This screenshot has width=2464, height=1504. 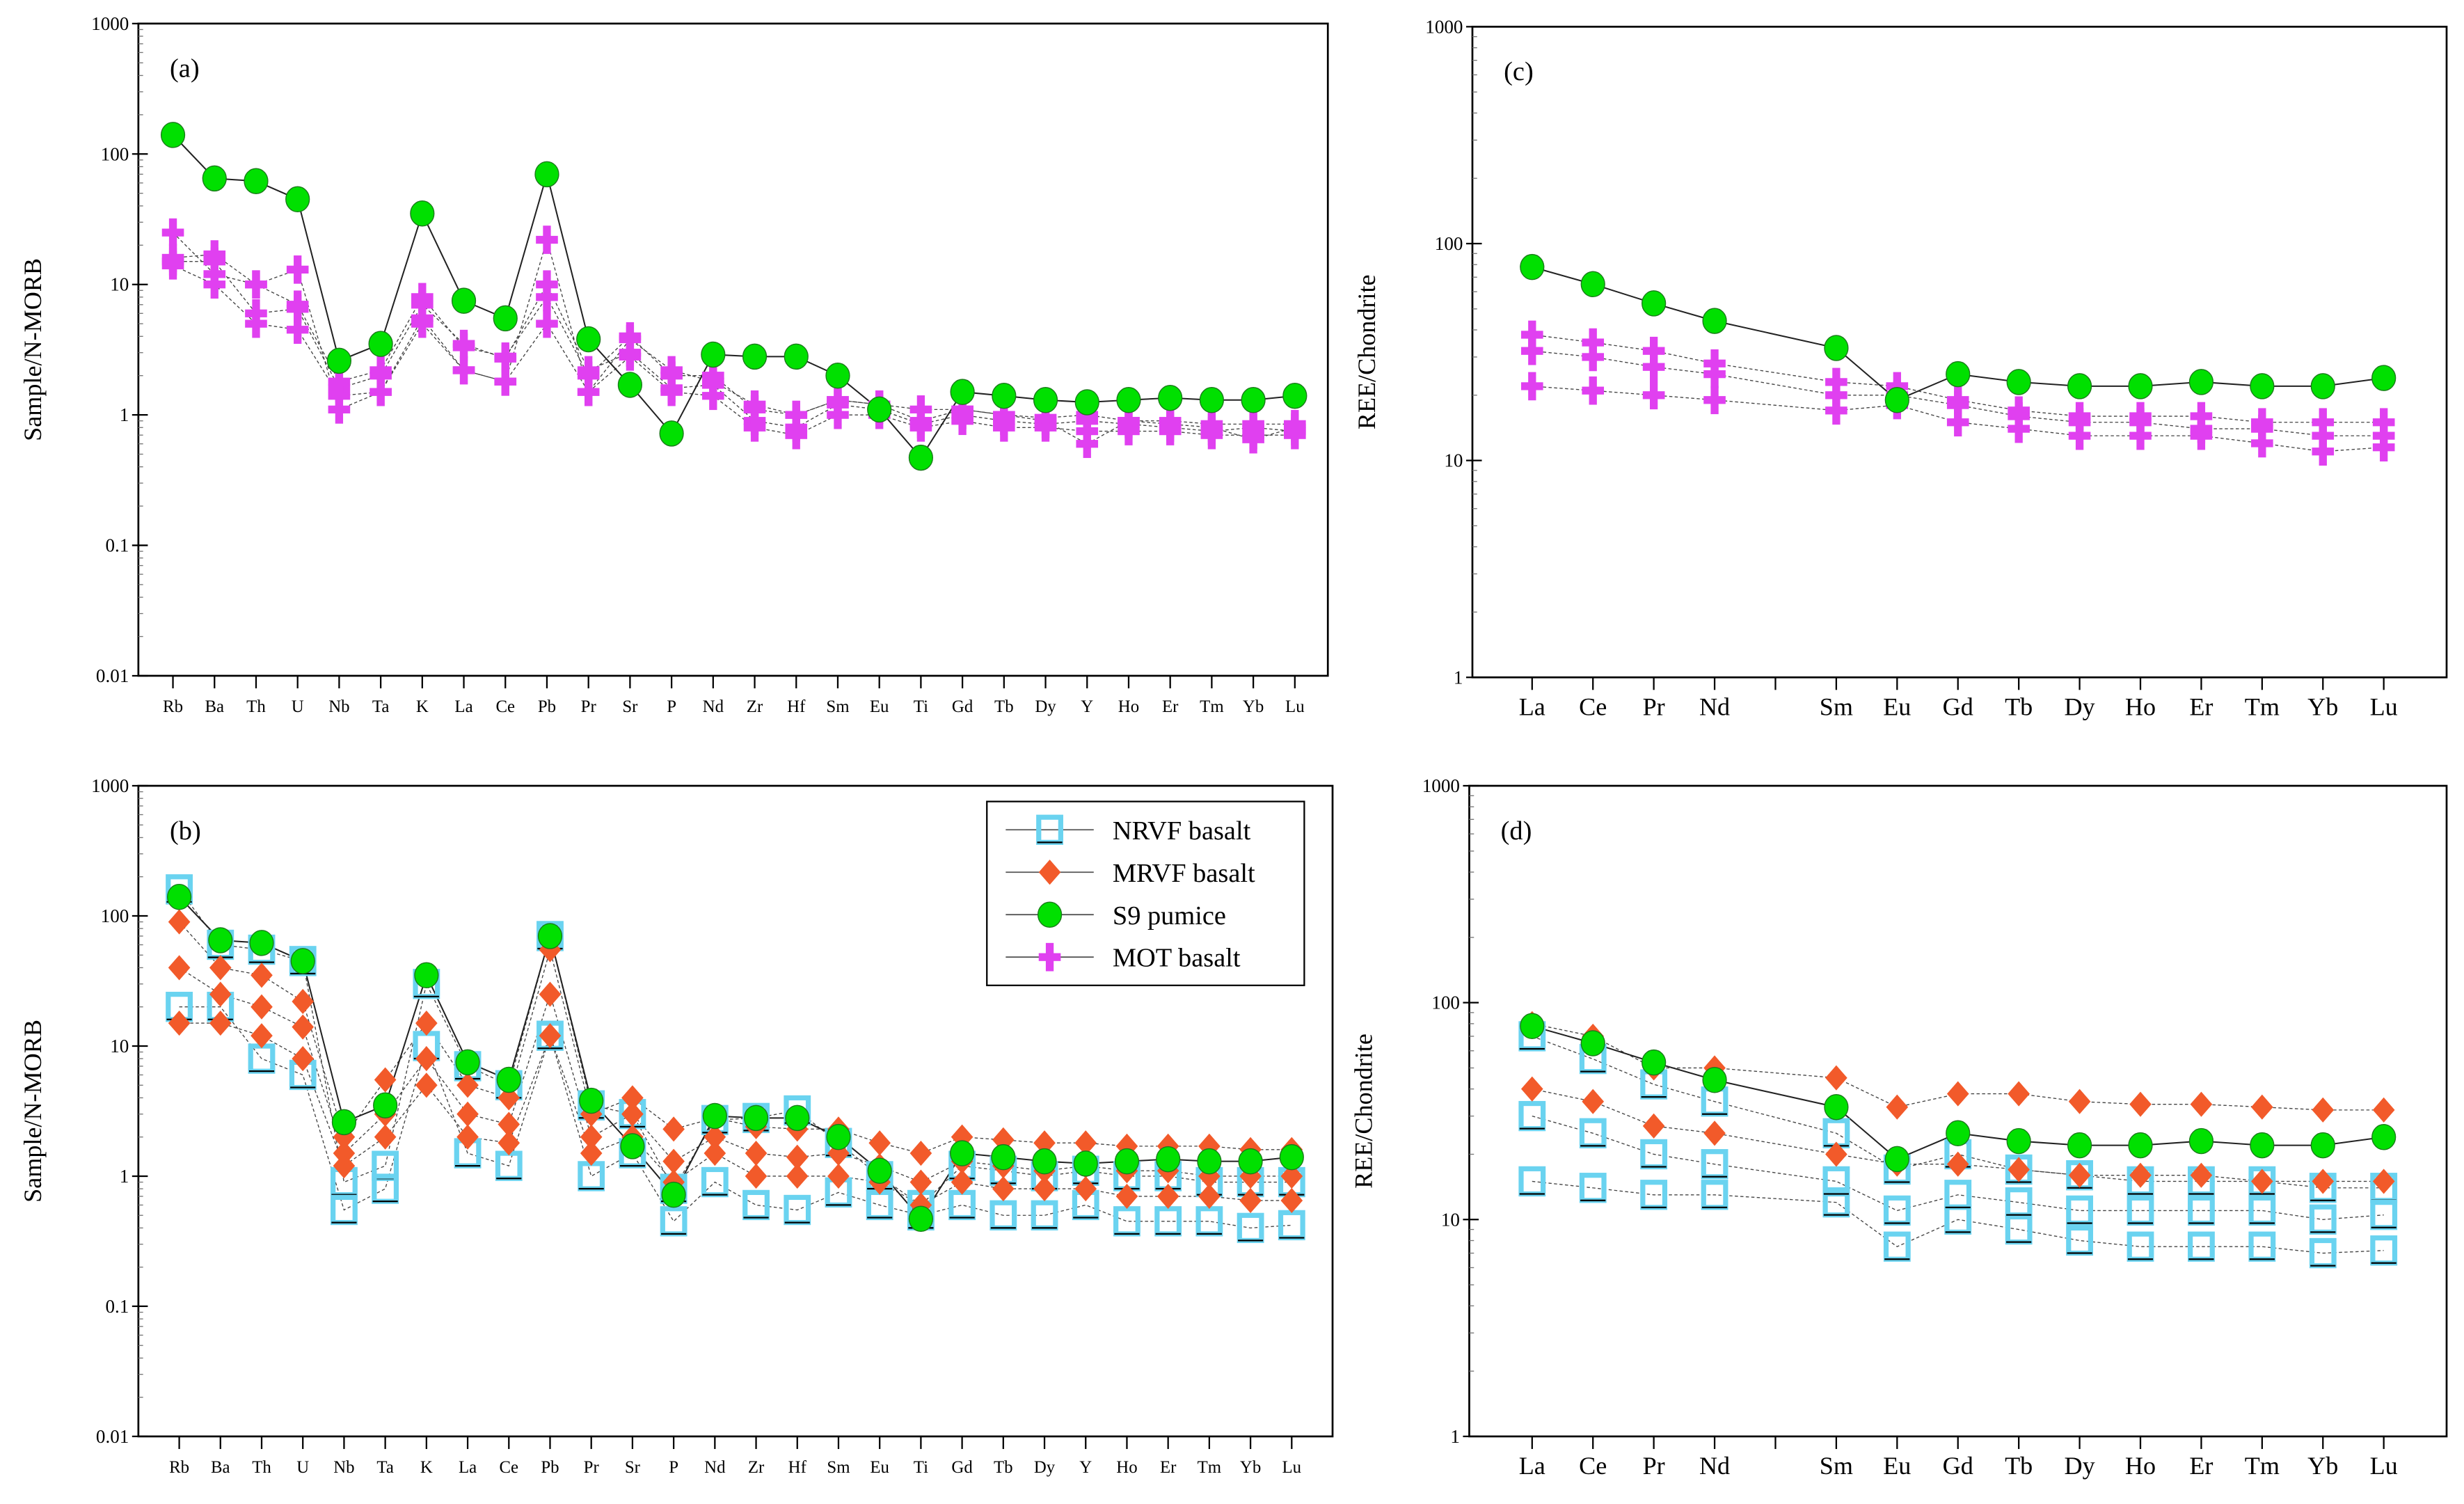 What do you see at coordinates (673, 1467) in the screenshot?
I see `x-tick-label: P` at bounding box center [673, 1467].